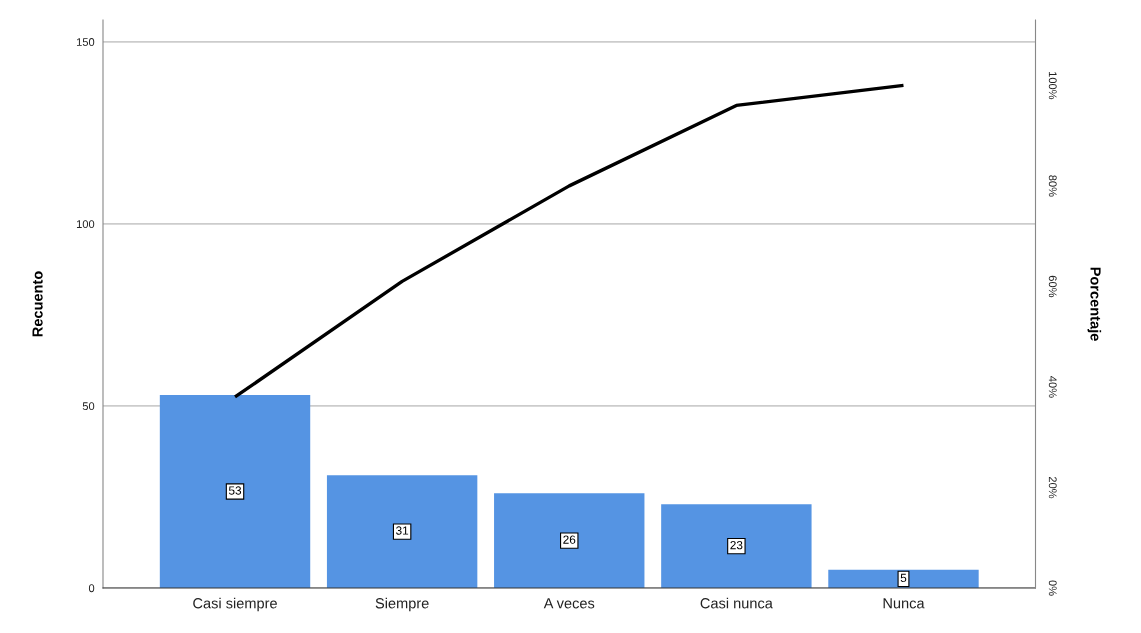  Describe the element at coordinates (37, 304) in the screenshot. I see `y-axis-title: Recuento` at that location.